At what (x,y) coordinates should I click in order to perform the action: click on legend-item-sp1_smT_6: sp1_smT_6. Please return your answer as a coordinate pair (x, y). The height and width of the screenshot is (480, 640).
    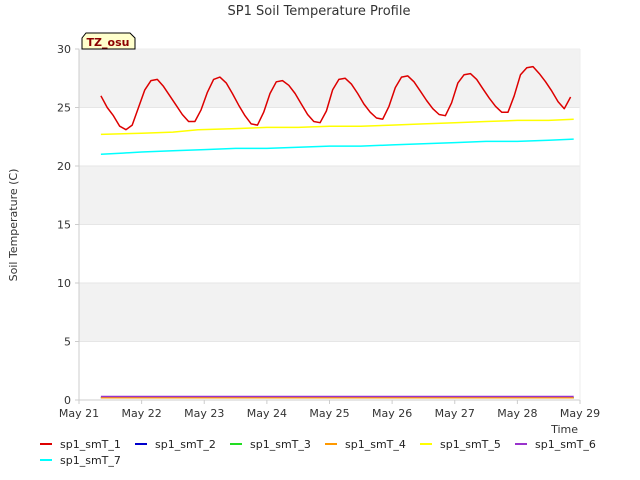
    Looking at the image, I should click on (555, 444).